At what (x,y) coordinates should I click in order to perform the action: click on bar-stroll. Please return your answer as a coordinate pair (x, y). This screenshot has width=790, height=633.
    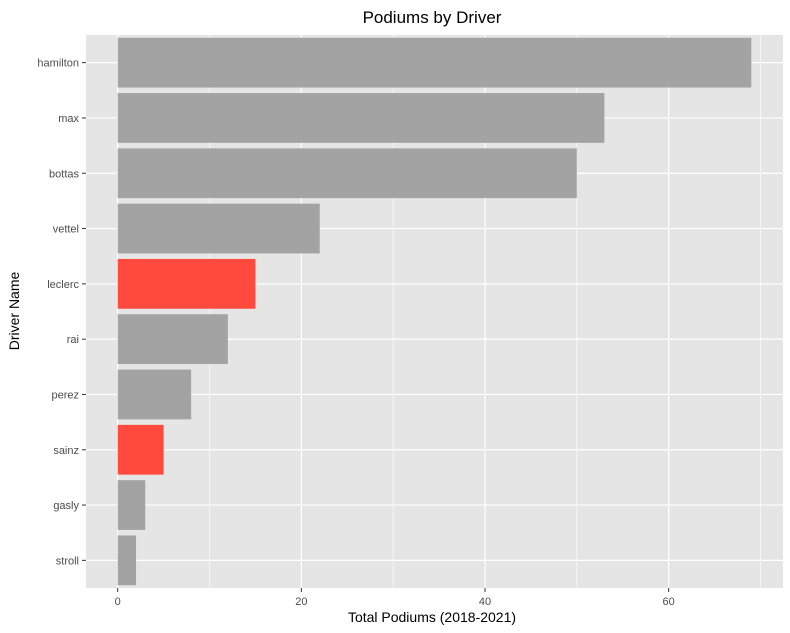
    Looking at the image, I should click on (127, 560).